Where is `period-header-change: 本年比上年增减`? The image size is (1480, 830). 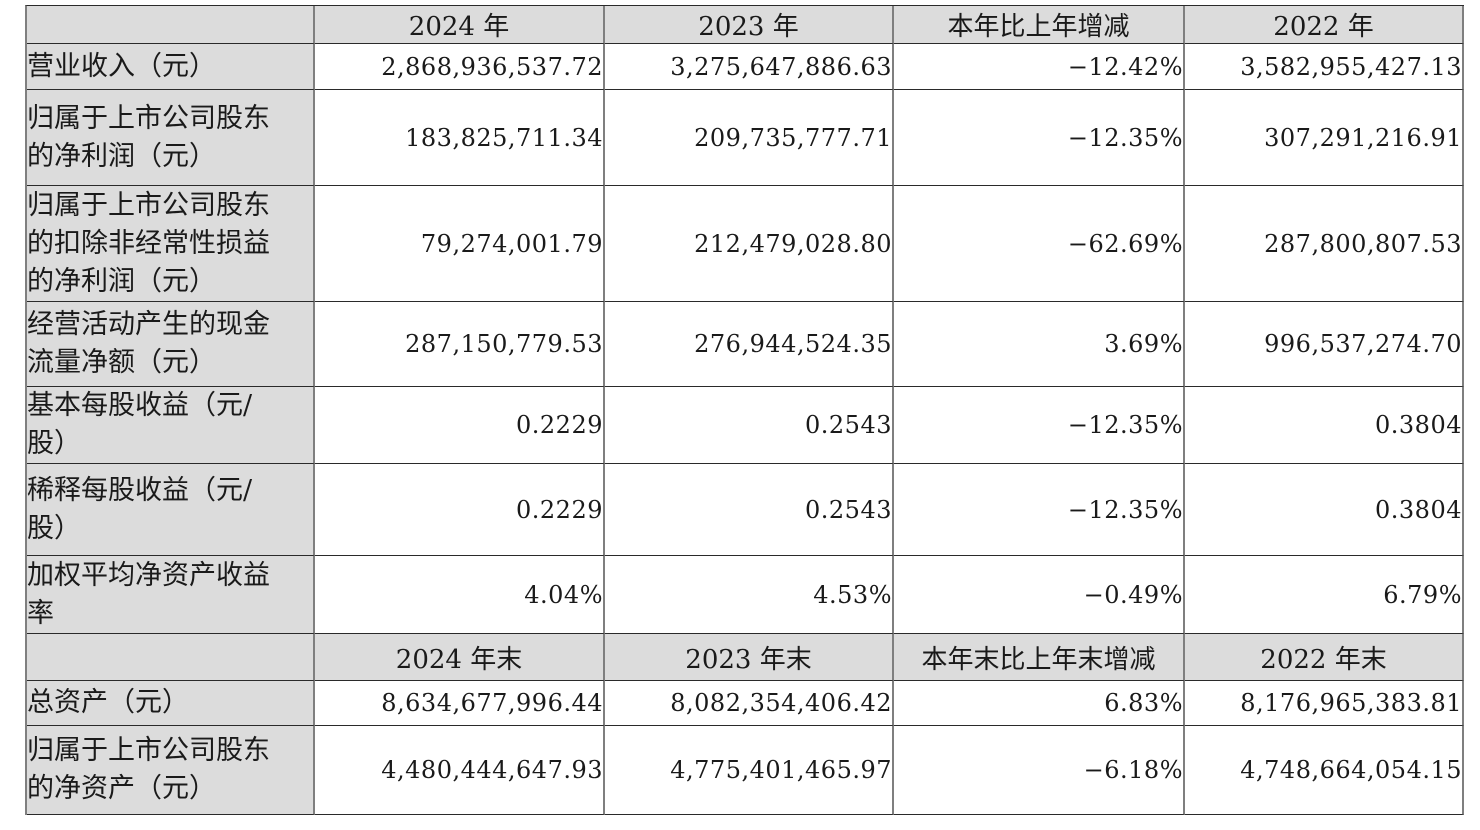
period-header-change: 本年比上年增减 is located at coordinates (1039, 25).